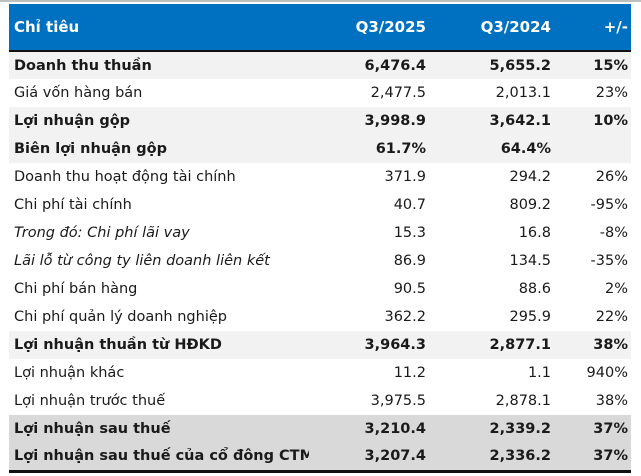  I want to click on row-label: Doanh thu thuần, so click(83, 65).